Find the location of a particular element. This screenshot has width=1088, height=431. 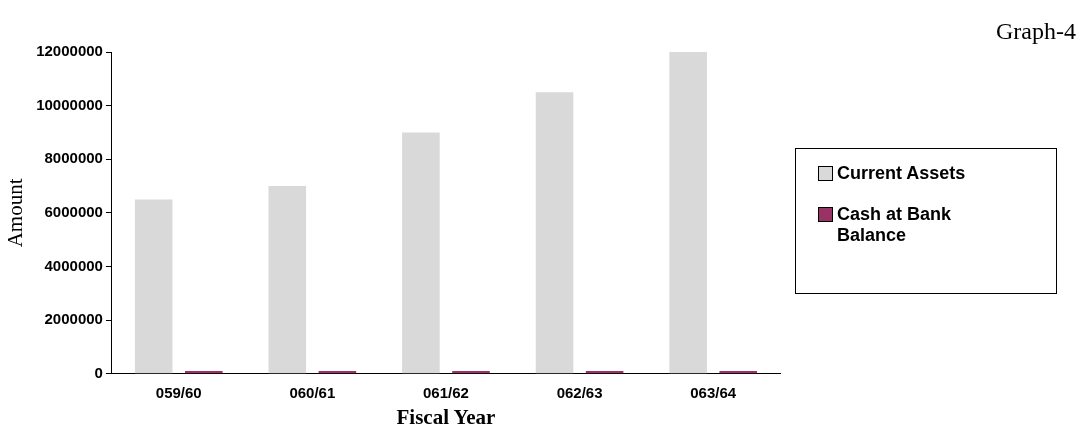

y-tick-label: 10000000 is located at coordinates (69, 104).